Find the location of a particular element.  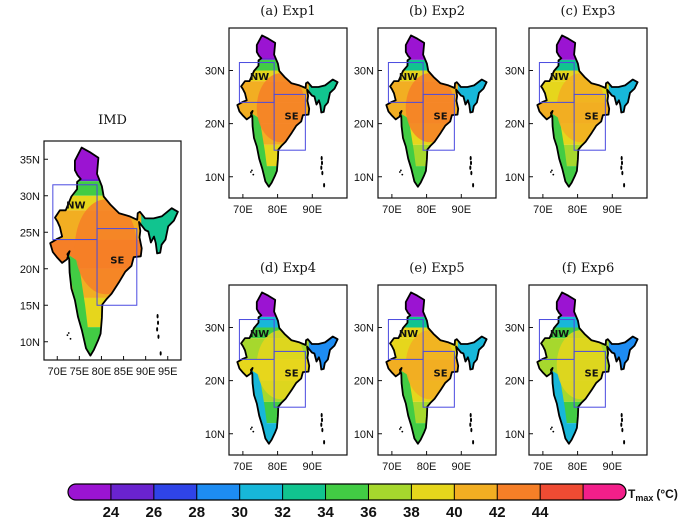

lat-tick-label: 25N is located at coordinates (30, 233).